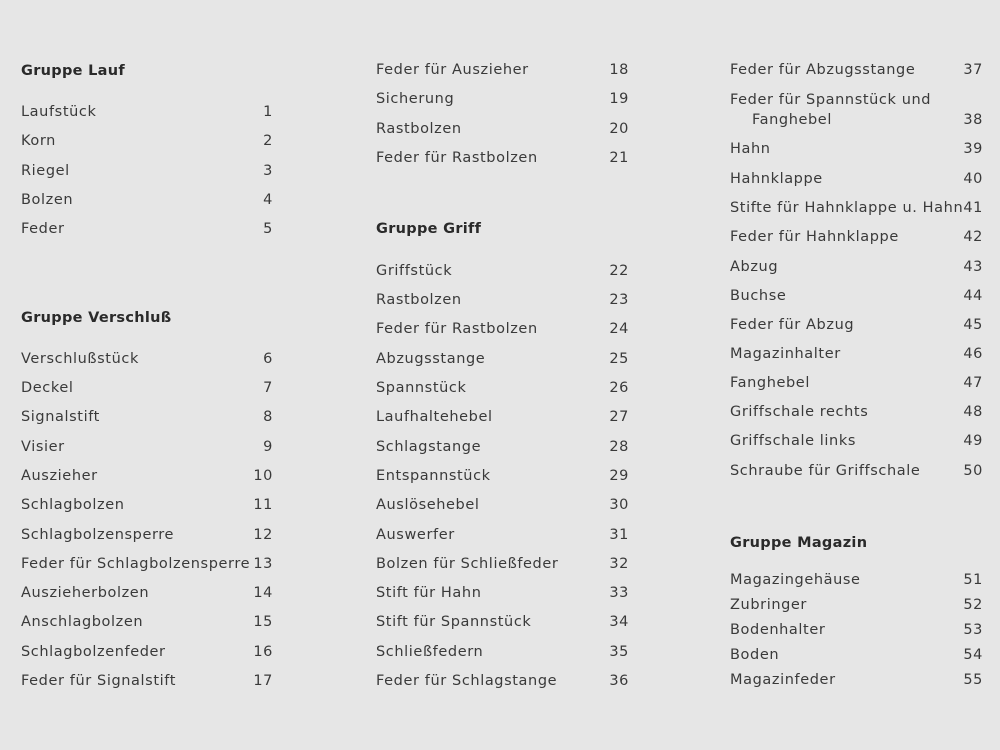  What do you see at coordinates (785, 354) in the screenshot?
I see `part-name: Magazinhalter` at bounding box center [785, 354].